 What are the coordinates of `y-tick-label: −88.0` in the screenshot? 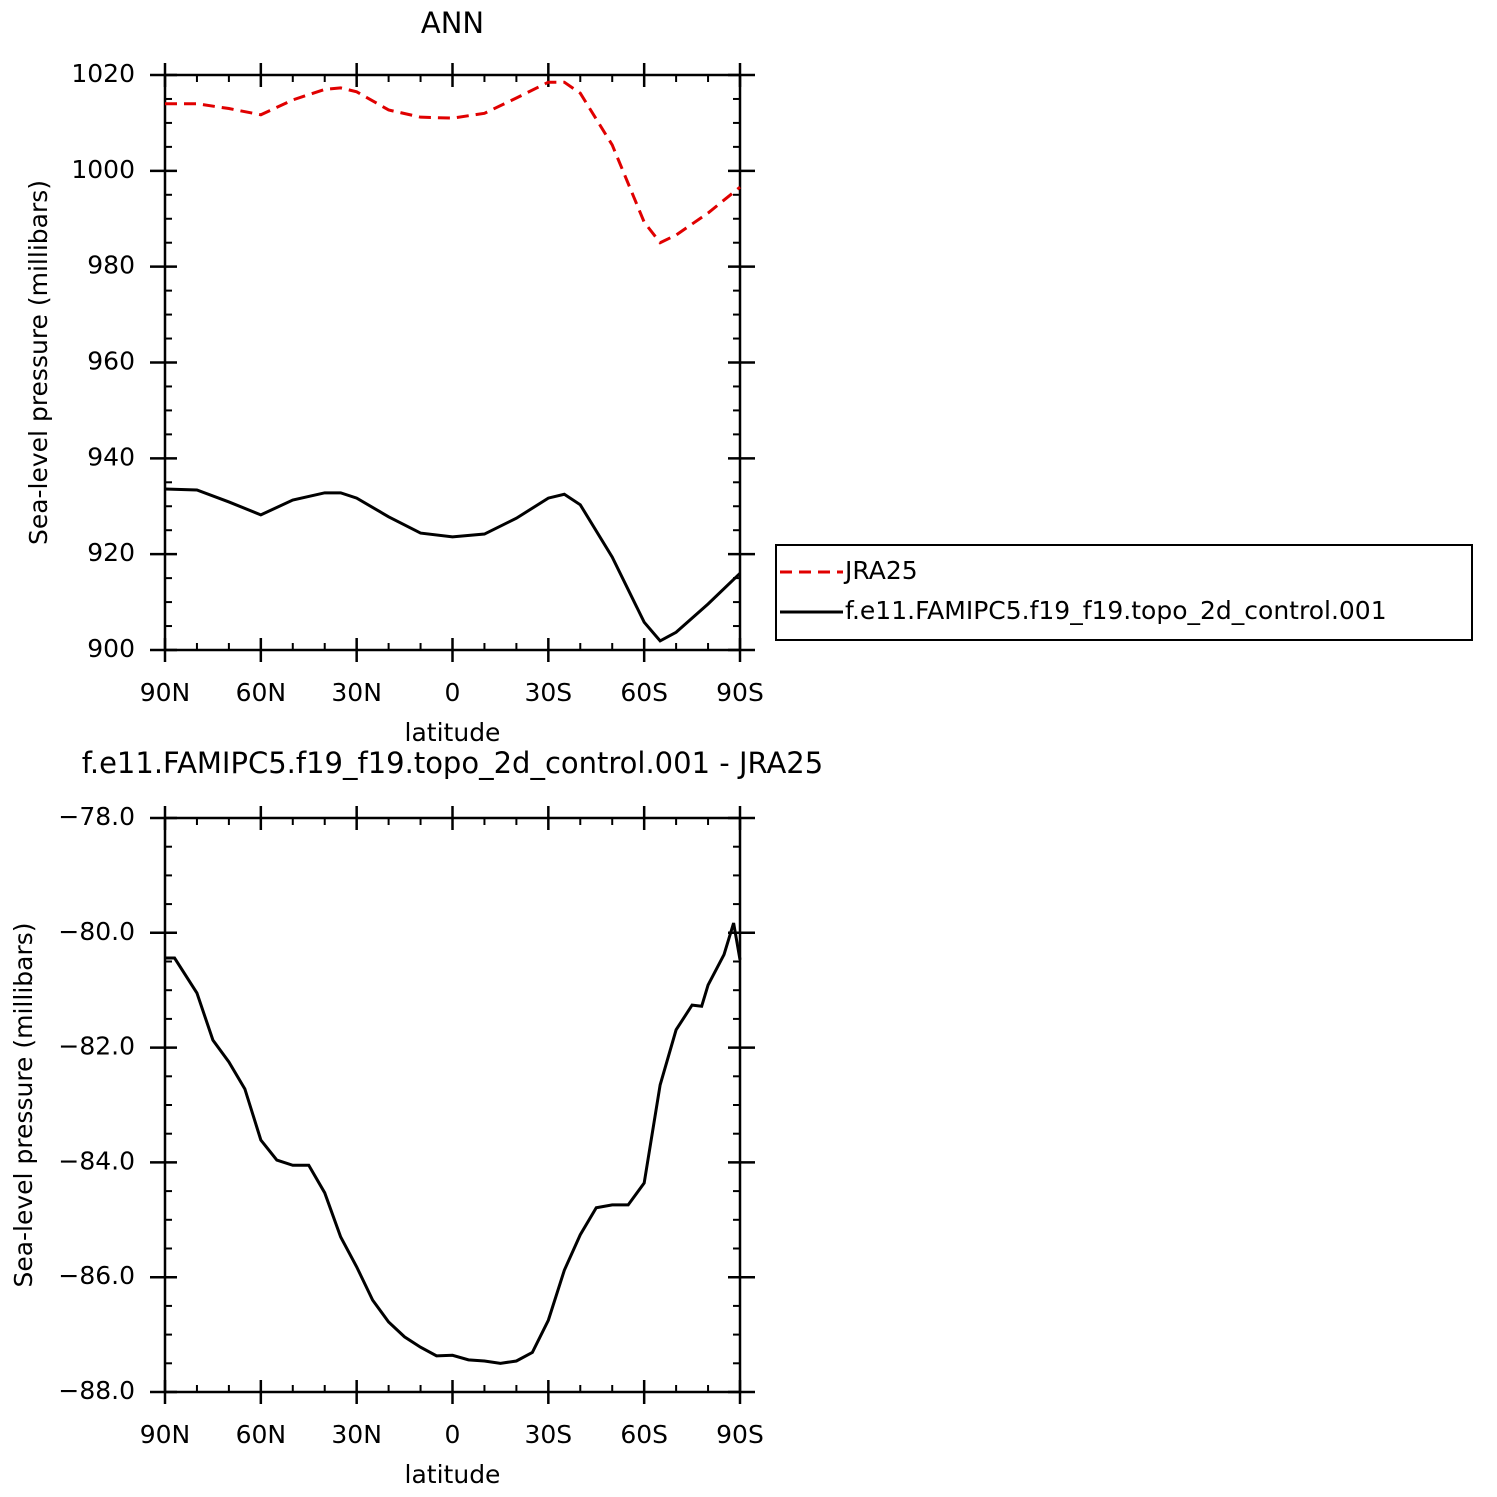 It's located at (96, 1390).